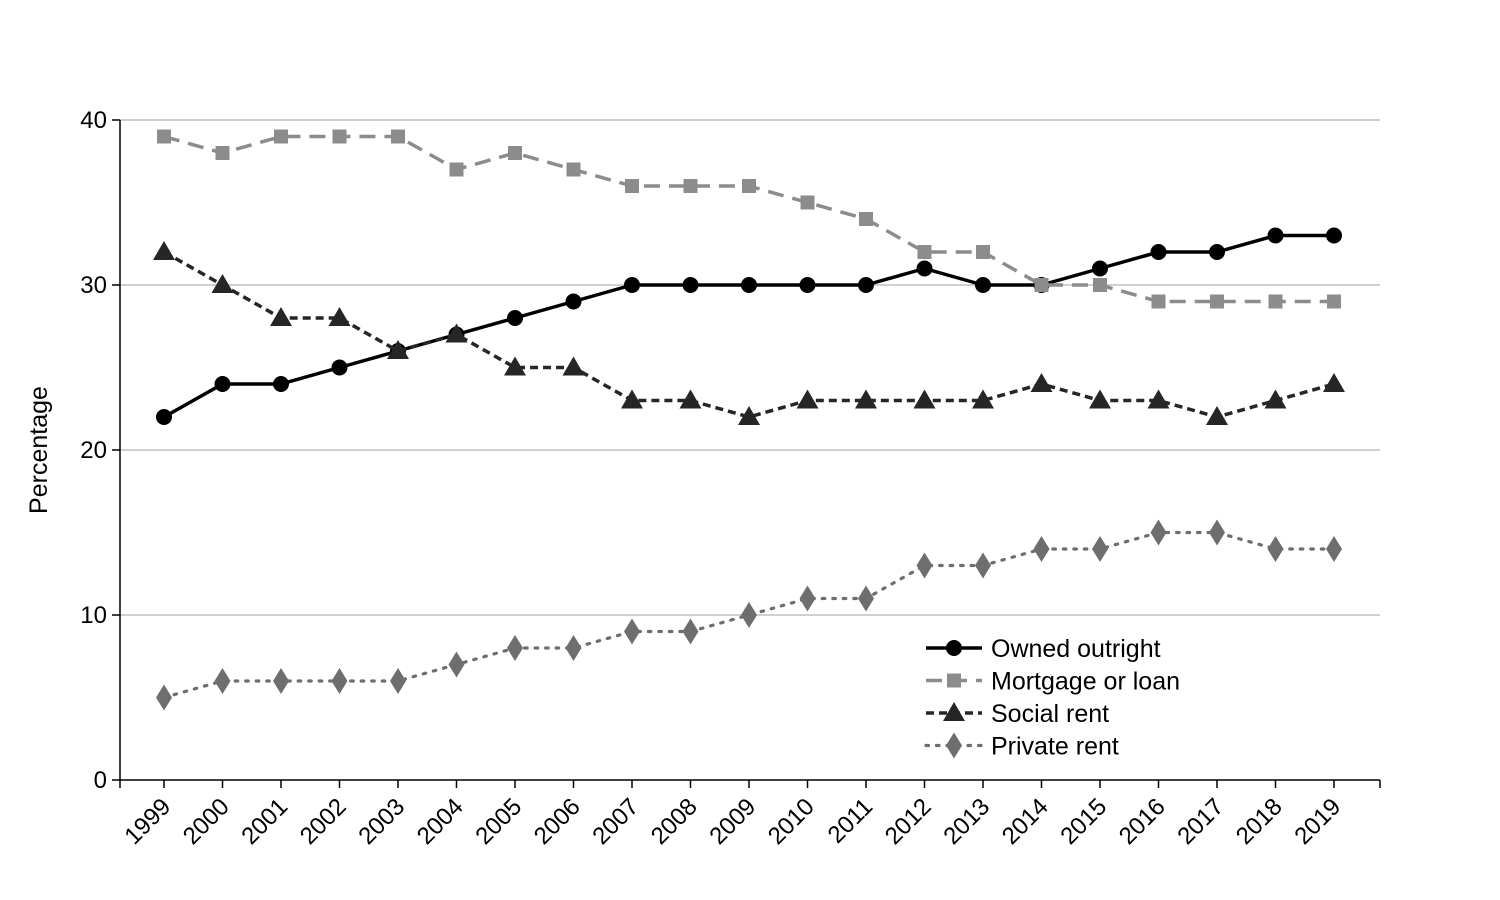 This screenshot has width=1500, height=900. I want to click on x-tick-label: 2011, so click(851, 821).